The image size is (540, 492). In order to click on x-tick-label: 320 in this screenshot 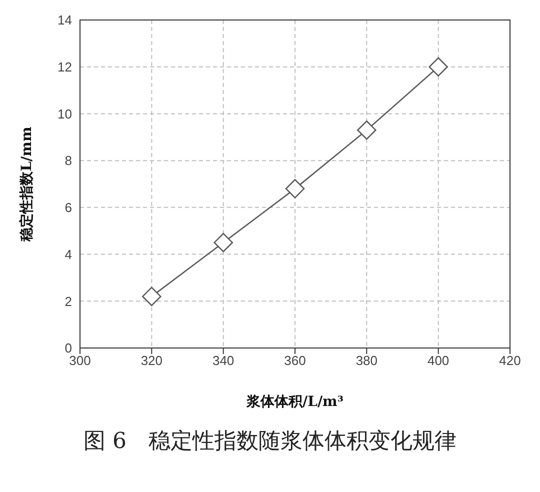, I will do `click(151, 360)`.